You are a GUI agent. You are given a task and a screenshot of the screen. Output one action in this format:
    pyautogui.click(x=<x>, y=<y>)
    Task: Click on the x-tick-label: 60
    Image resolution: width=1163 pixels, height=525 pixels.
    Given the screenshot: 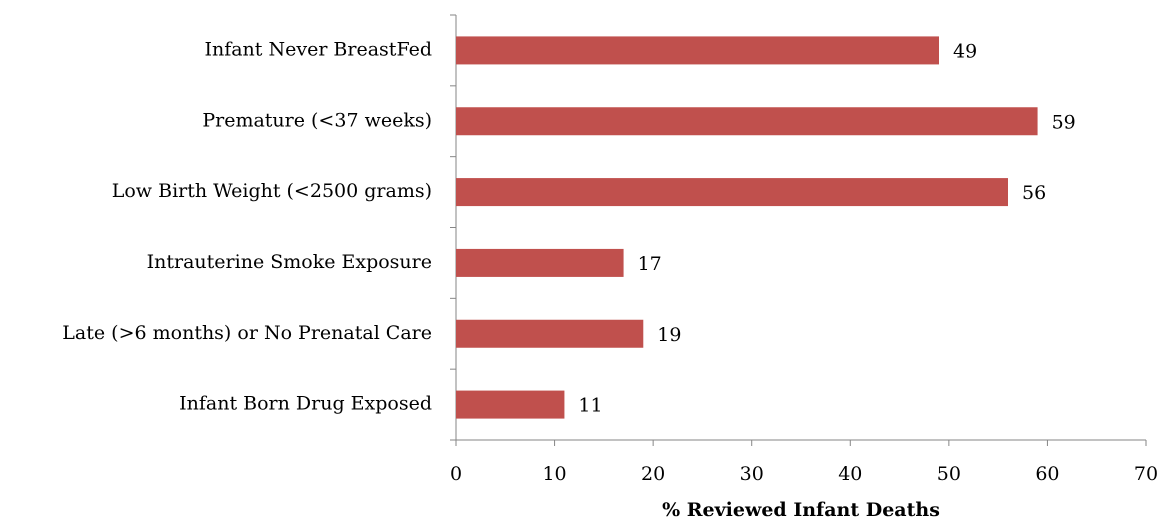 What is the action you would take?
    pyautogui.click(x=1047, y=474)
    